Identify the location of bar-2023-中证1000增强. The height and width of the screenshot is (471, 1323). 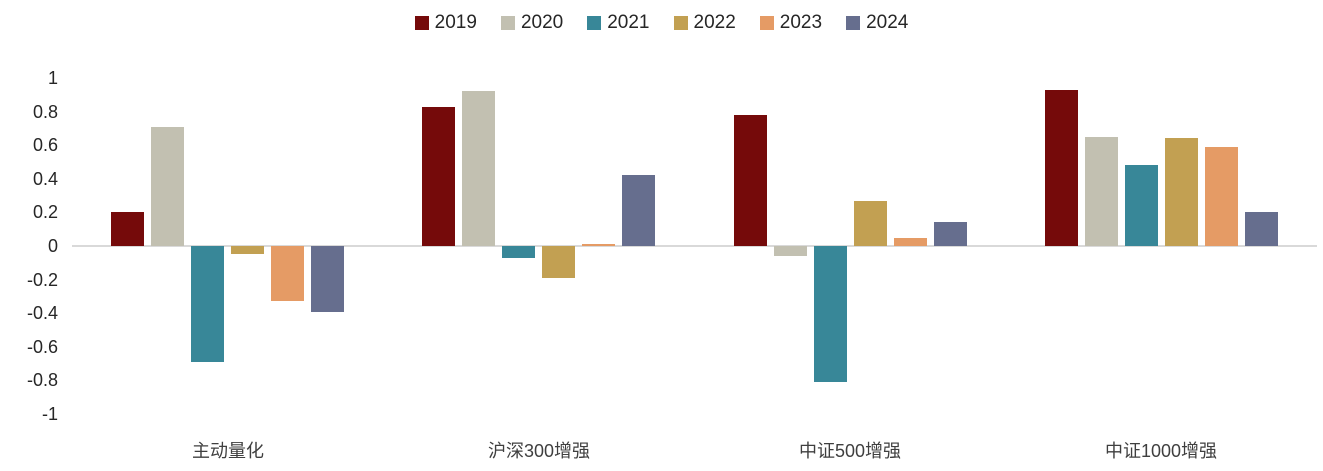
(1221, 196).